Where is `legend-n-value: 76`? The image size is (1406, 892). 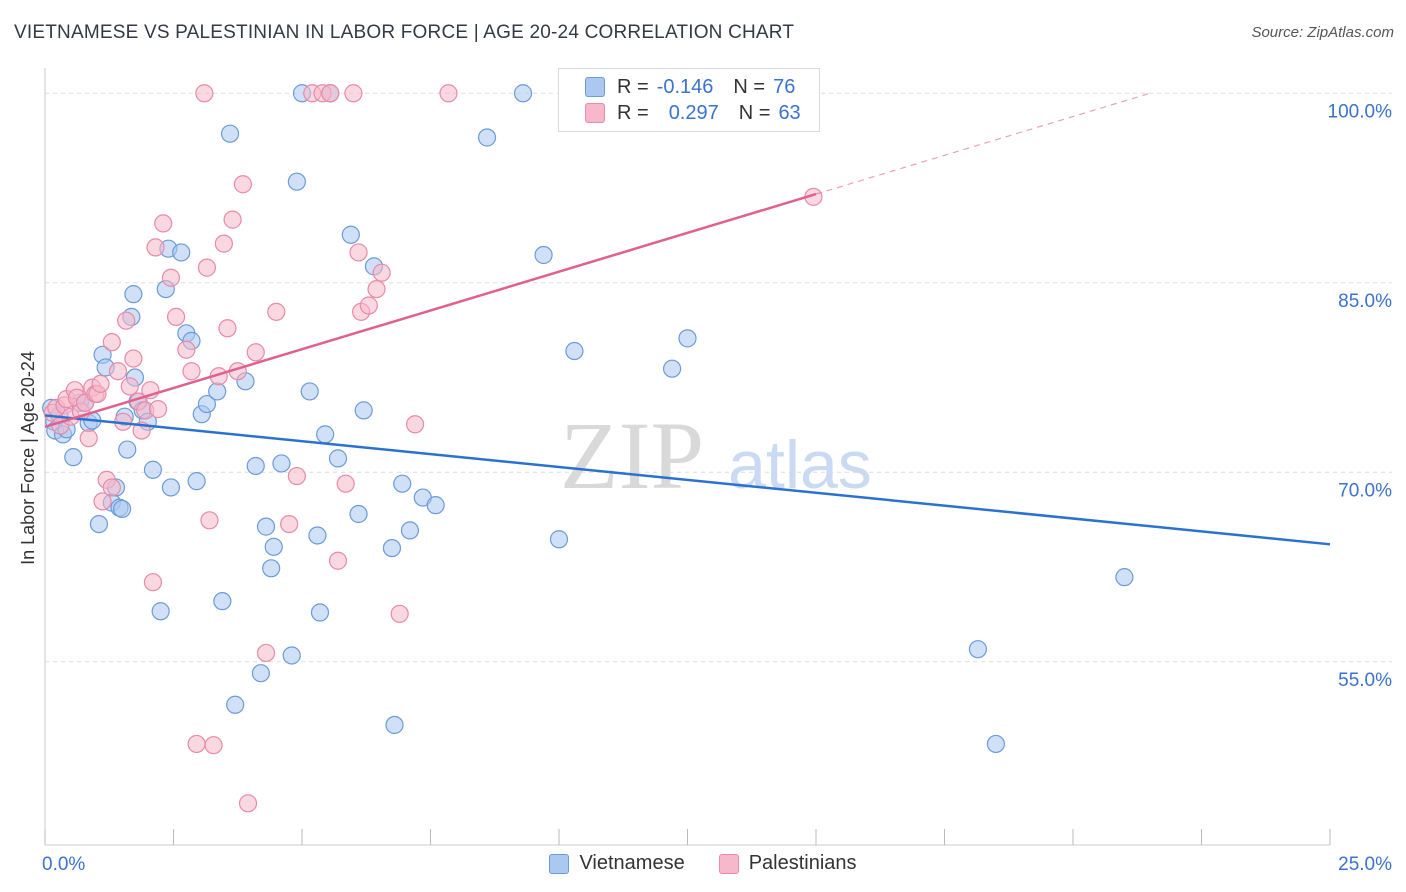 legend-n-value: 76 is located at coordinates (784, 86).